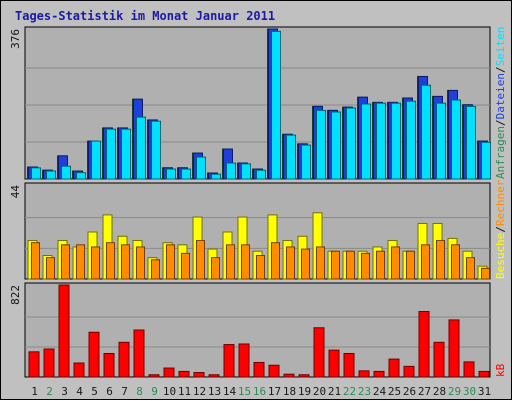 The height and width of the screenshot is (401, 512). Describe the element at coordinates (500, 96) in the screenshot. I see `legend-item-dateien: Dateien` at that location.